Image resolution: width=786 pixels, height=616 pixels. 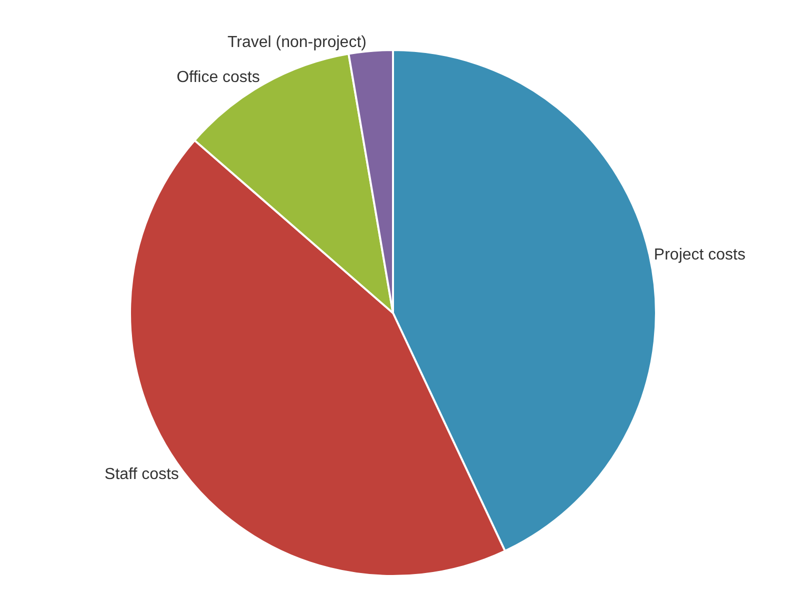 What do you see at coordinates (141, 475) in the screenshot?
I see `slice-label: Staff costs` at bounding box center [141, 475].